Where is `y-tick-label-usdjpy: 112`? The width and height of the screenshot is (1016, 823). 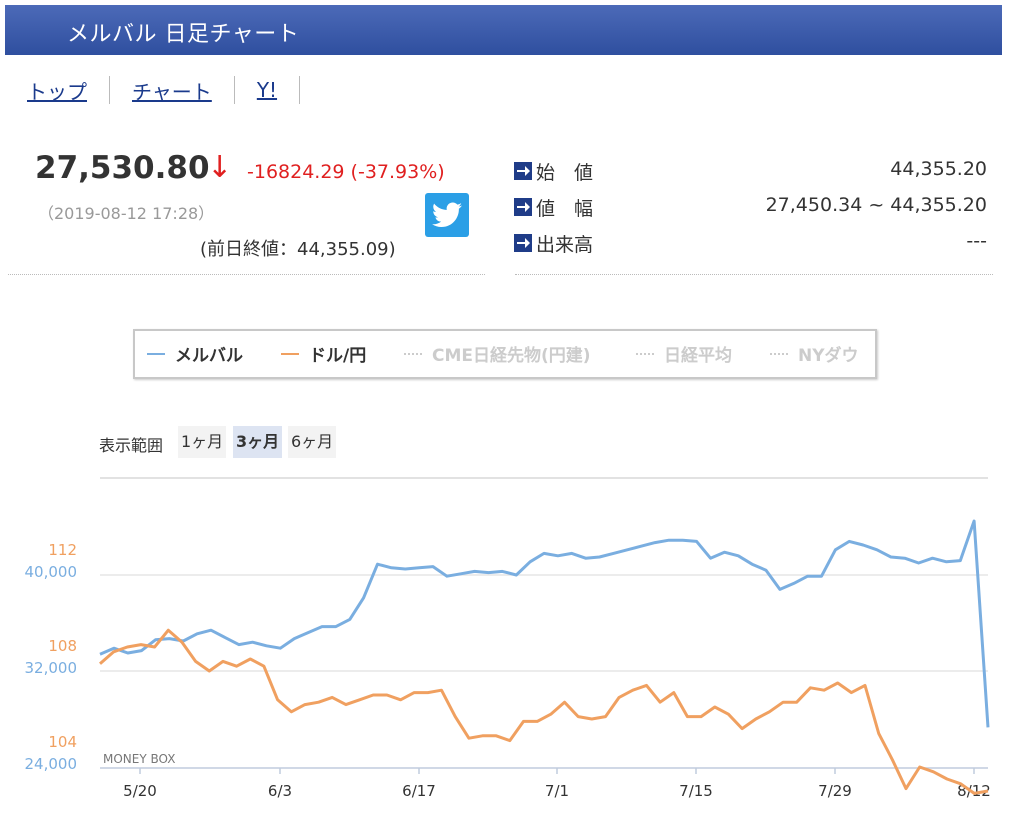 y-tick-label-usdjpy: 112 is located at coordinates (62, 550).